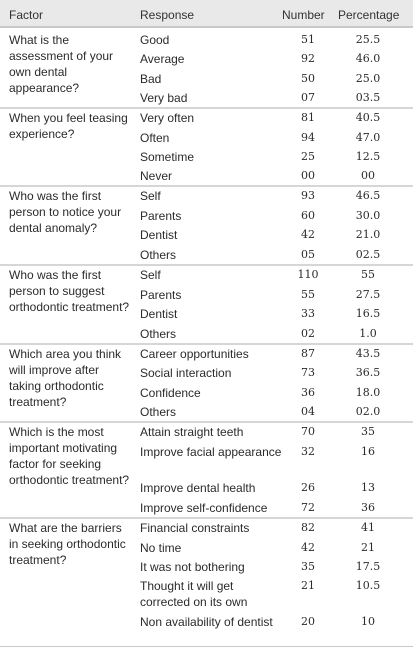 The width and height of the screenshot is (413, 650). I want to click on percentage-cell: 12.5, so click(368, 156).